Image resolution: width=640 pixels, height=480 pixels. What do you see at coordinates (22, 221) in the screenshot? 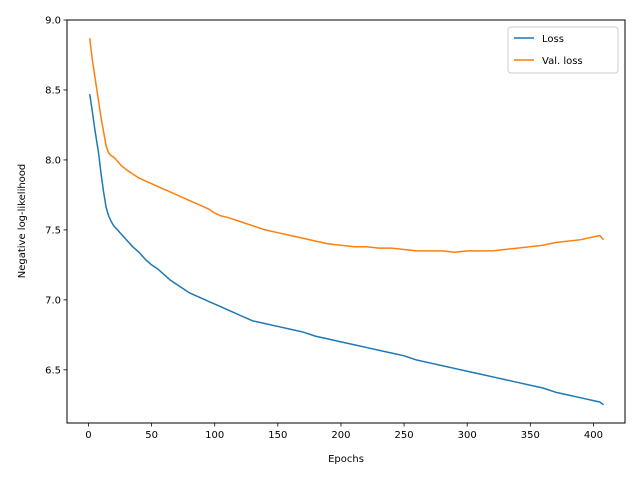
I see `y-axis-label: Negative log-likelihood` at bounding box center [22, 221].